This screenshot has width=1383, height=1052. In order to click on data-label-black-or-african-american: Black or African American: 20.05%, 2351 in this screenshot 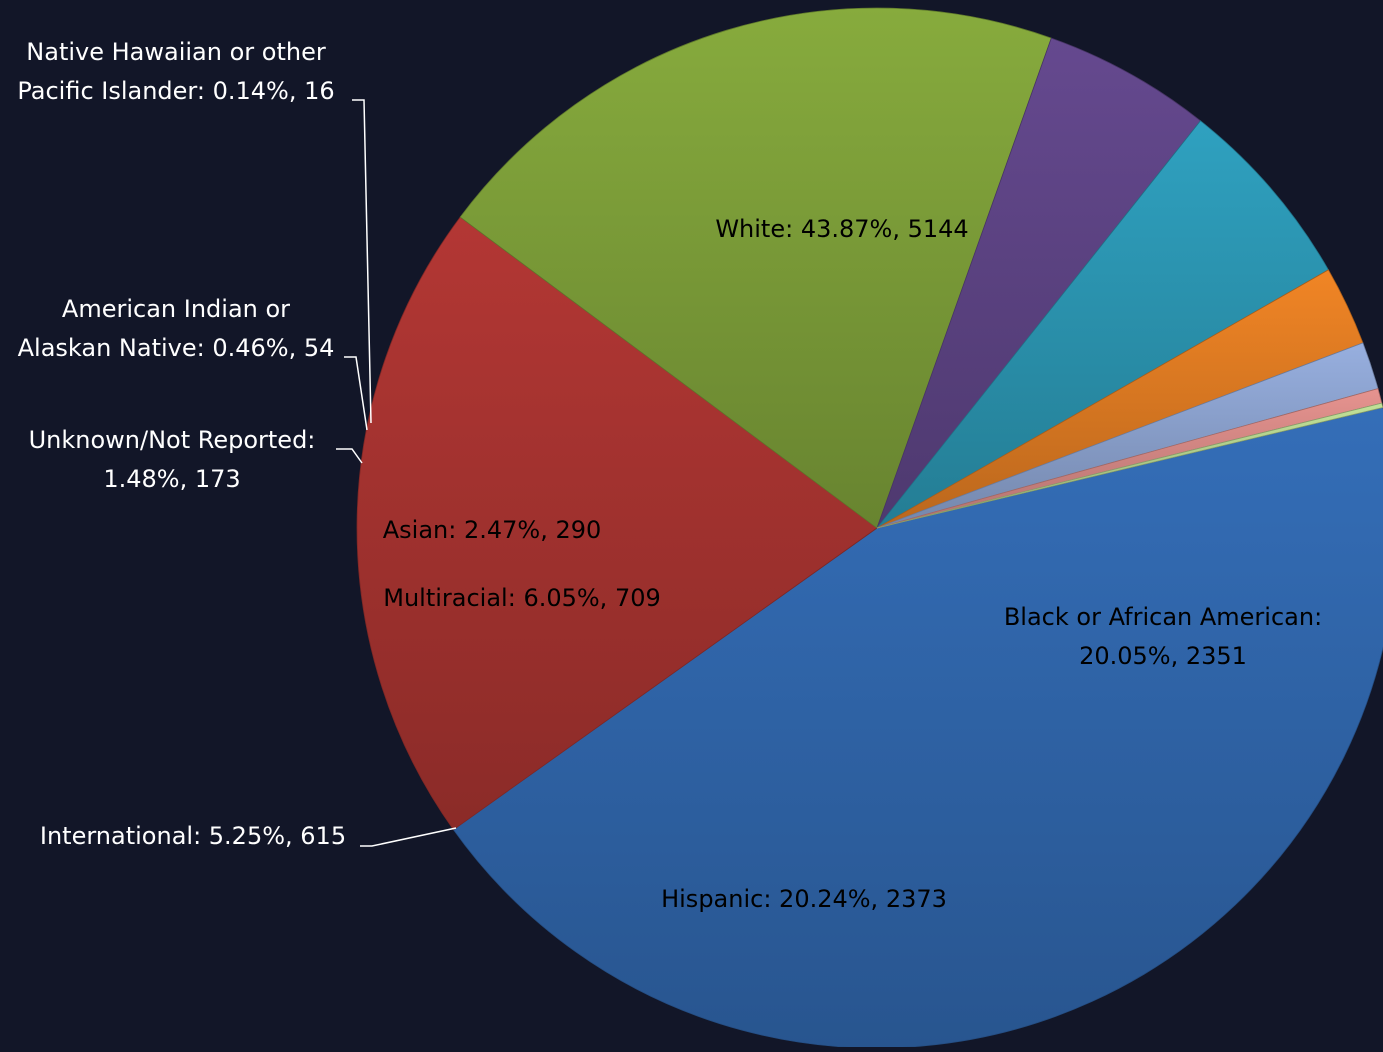, I will do `click(1163, 636)`.